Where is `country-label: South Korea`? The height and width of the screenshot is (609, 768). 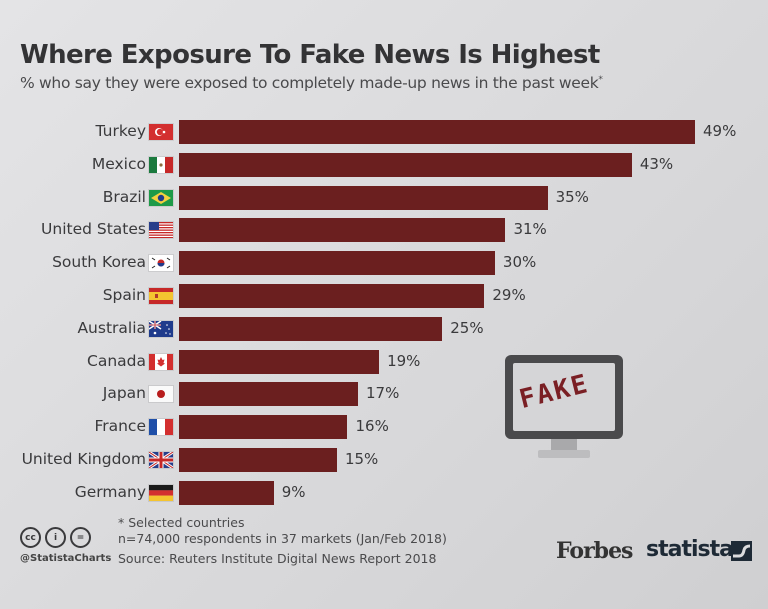 country-label: South Korea is located at coordinates (99, 262).